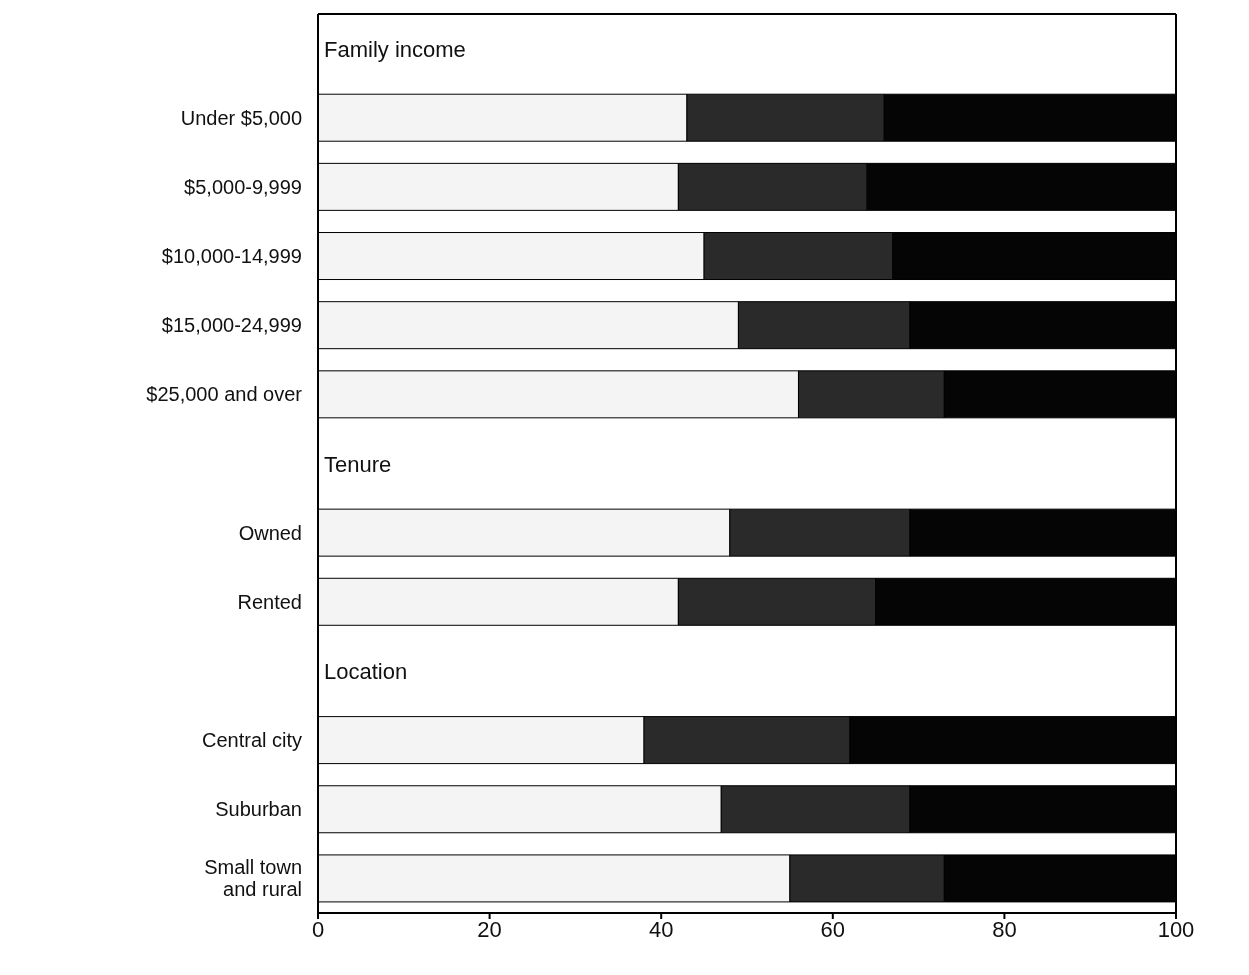 The width and height of the screenshot is (1249, 975). Describe the element at coordinates (395, 49) in the screenshot. I see `y-tick-label: Family income` at that location.